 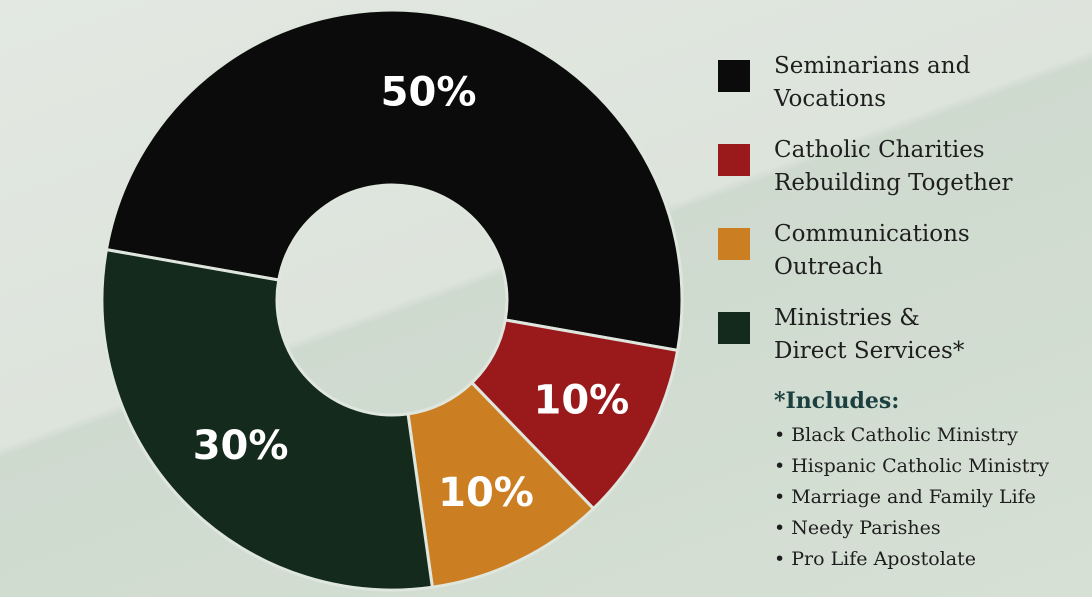 I want to click on legend-item-catholic-charities: Catholic Charities Rebuilding Together, so click(x=903, y=167).